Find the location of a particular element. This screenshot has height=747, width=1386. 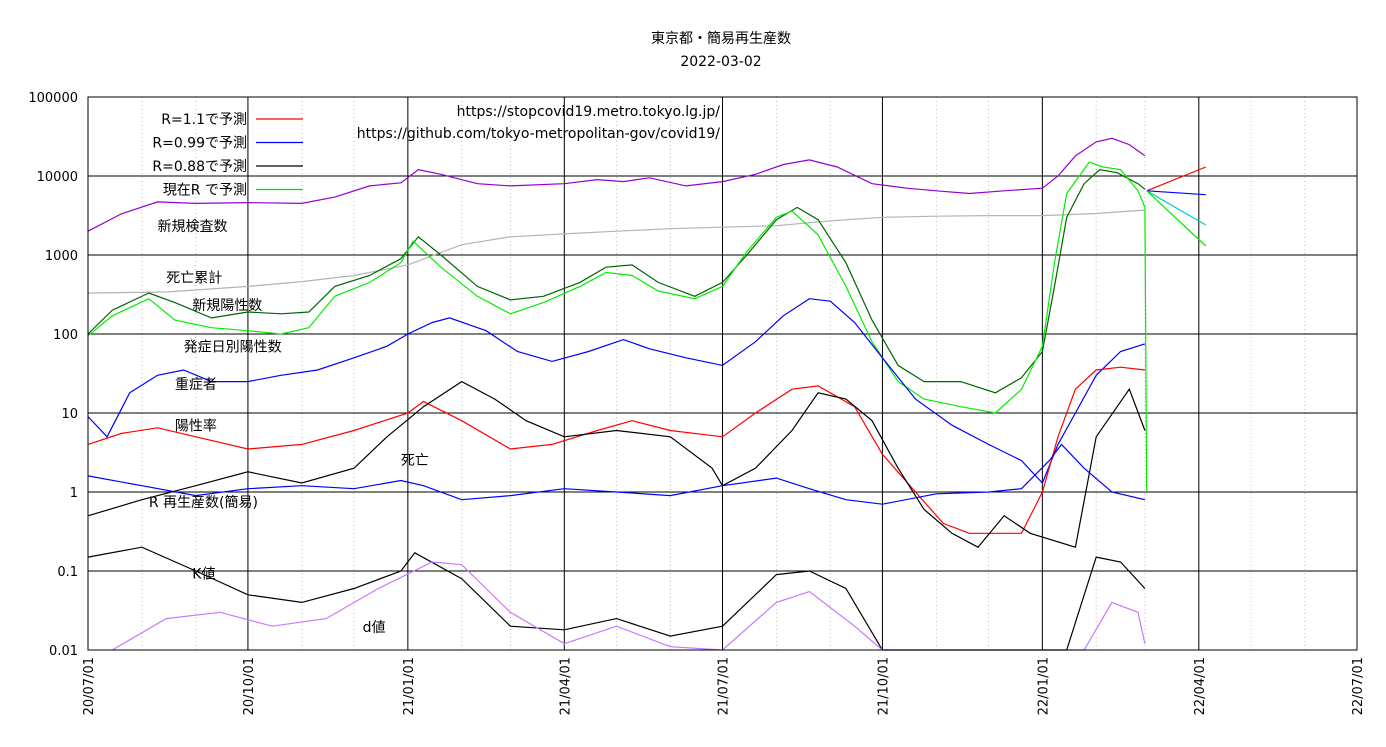

y-tick-label: 10000 is located at coordinates (57, 177).